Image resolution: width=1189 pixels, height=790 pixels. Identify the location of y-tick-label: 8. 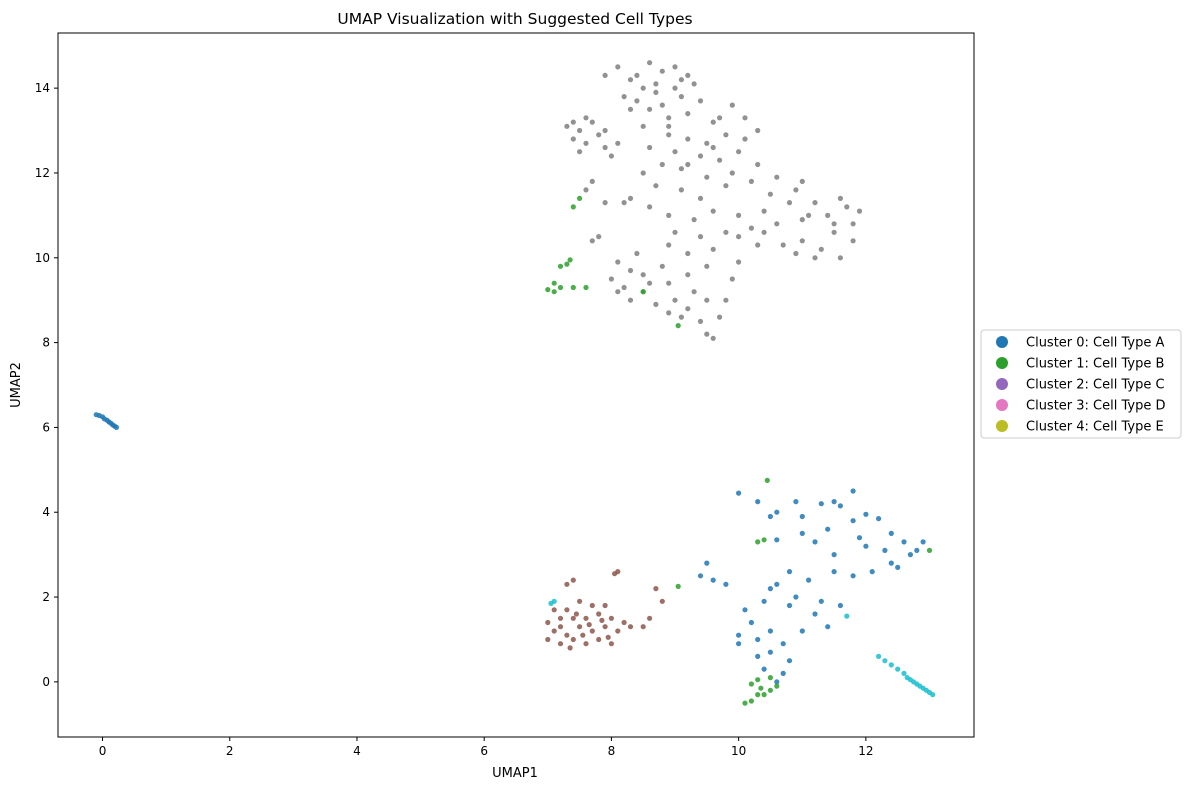
(46, 343).